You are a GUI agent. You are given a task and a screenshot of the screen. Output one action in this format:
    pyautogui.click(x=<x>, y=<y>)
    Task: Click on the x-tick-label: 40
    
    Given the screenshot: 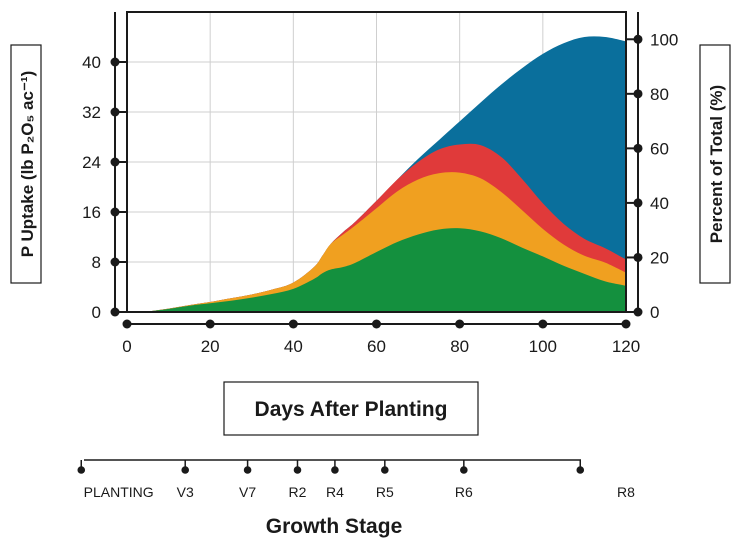 What is the action you would take?
    pyautogui.click(x=293, y=346)
    